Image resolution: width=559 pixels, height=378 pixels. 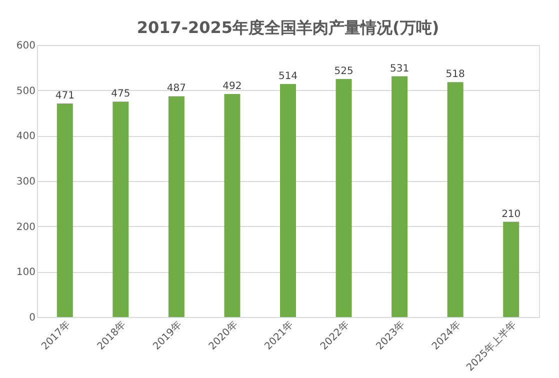 What do you see at coordinates (232, 86) in the screenshot?
I see `data-label: 492` at bounding box center [232, 86].